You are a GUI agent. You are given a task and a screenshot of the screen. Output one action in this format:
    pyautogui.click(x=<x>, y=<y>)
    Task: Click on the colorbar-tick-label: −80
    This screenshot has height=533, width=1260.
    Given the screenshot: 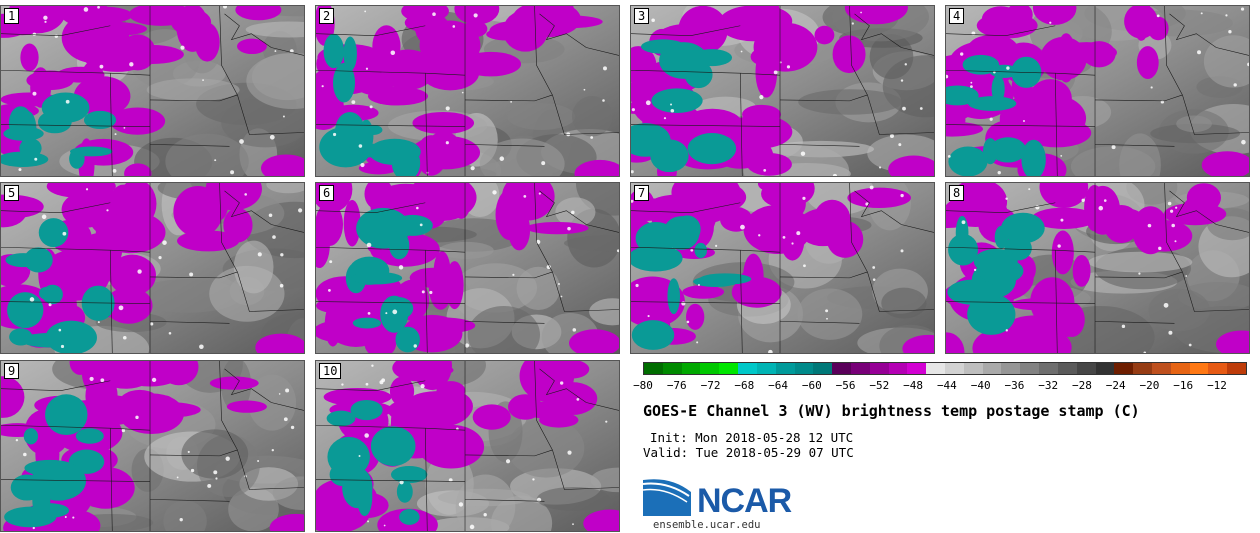 What is the action you would take?
    pyautogui.click(x=643, y=385)
    